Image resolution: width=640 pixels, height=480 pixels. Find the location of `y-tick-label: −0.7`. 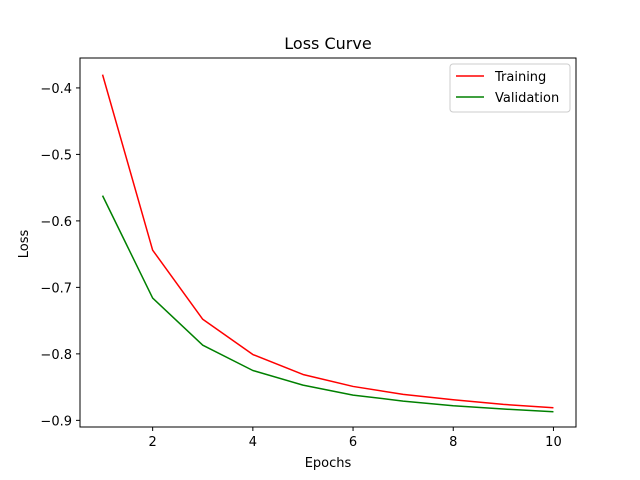

y-tick-label: −0.7 is located at coordinates (56, 288).